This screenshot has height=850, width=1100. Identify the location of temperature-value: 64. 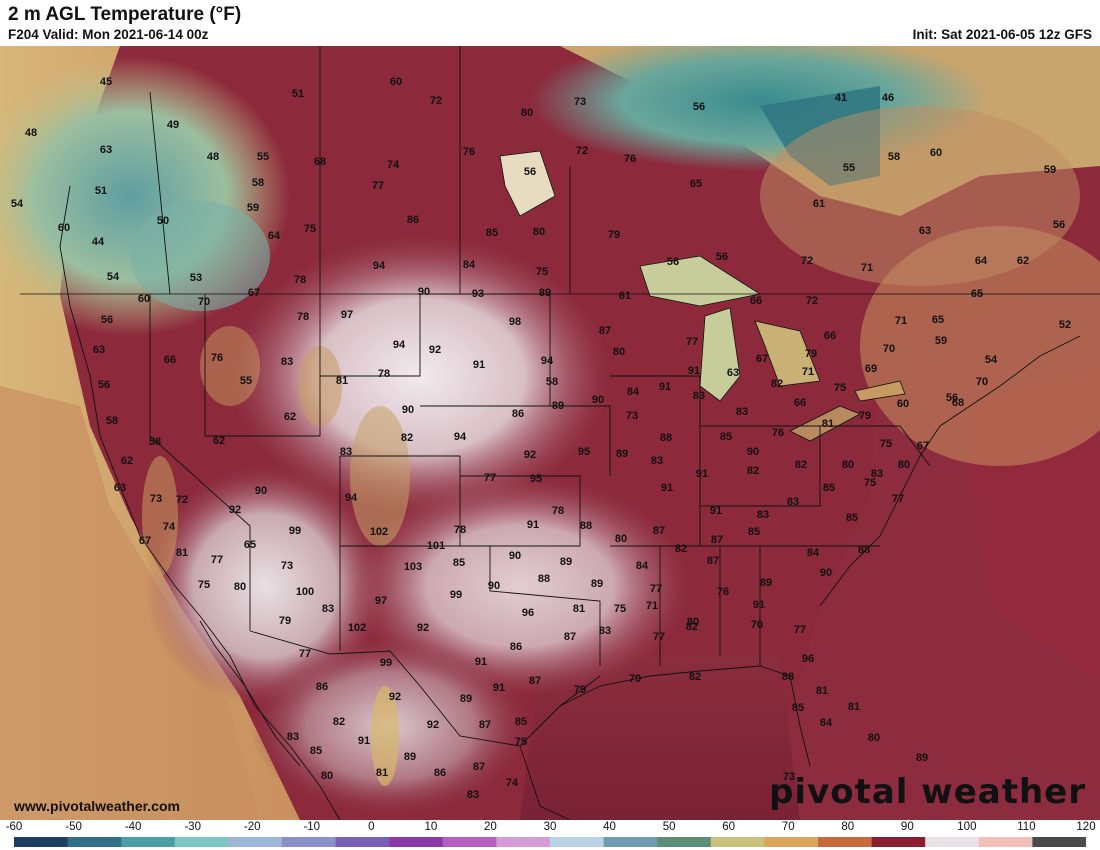
(274, 236).